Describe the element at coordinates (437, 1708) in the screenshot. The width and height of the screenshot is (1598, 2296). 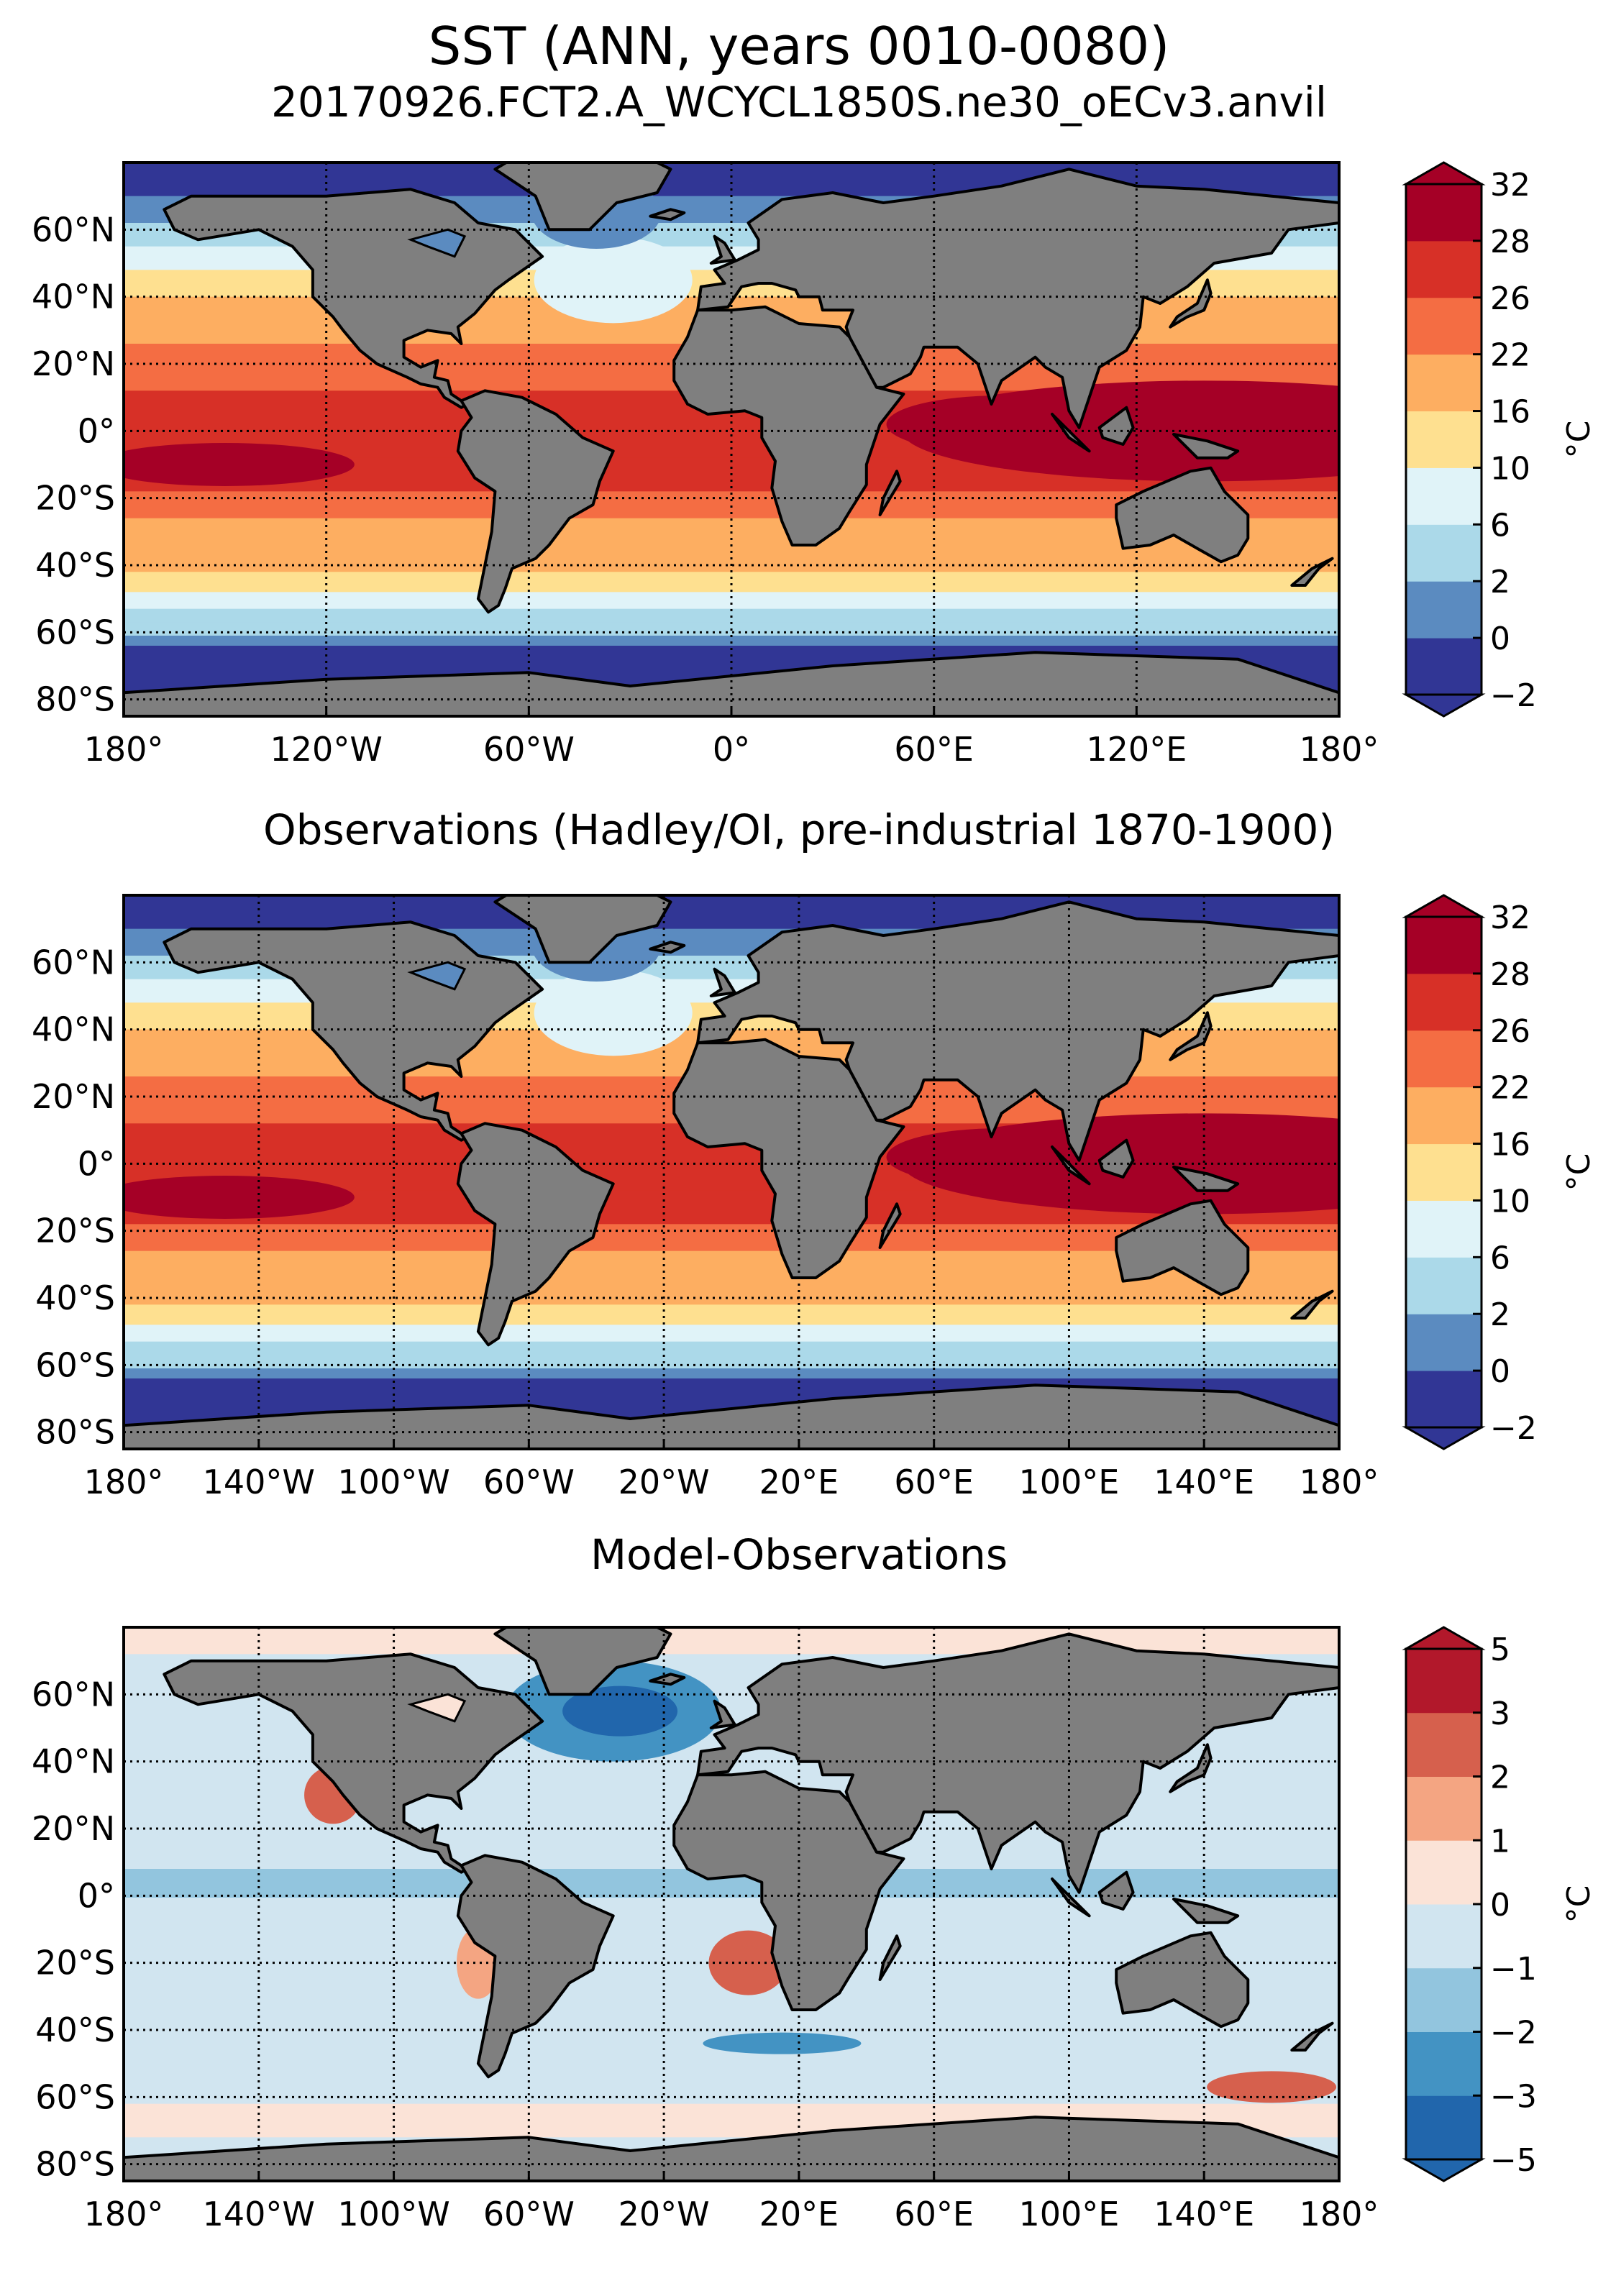
I see `hudson-bay` at that location.